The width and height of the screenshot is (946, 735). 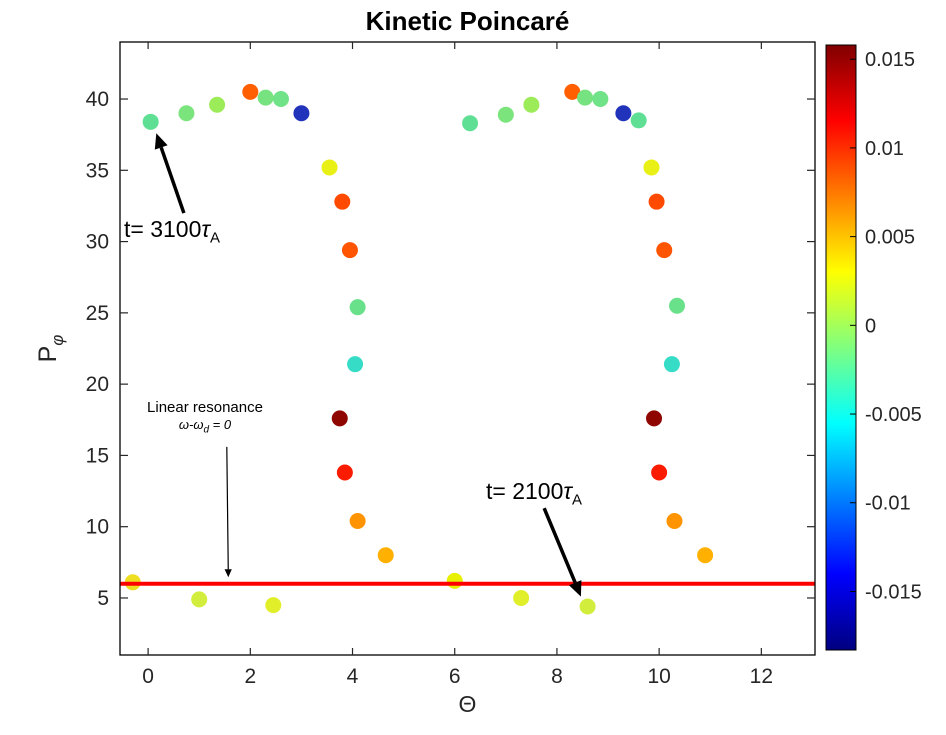 I want to click on y-axis-label: Pφ, so click(x=50, y=349).